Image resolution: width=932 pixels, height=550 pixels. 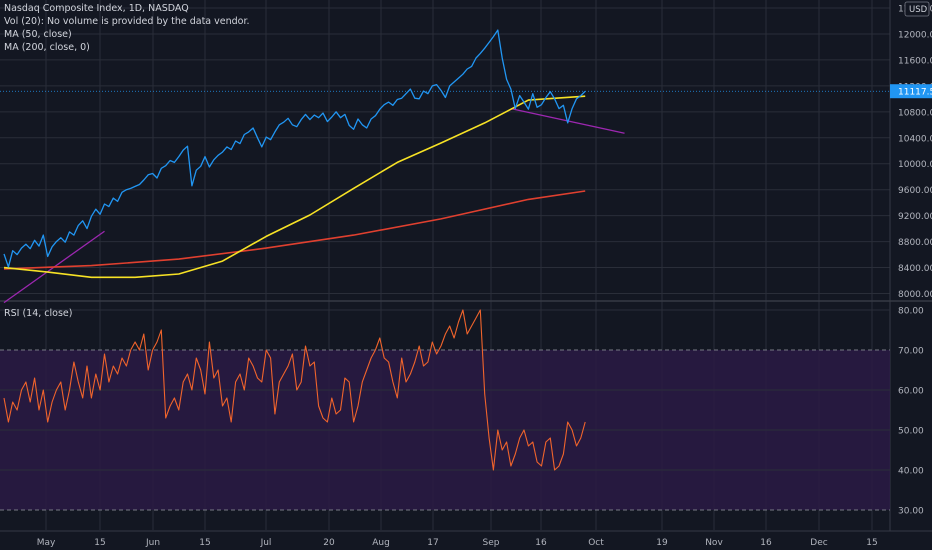 What do you see at coordinates (915, 269) in the screenshot?
I see `price-tick-label: 8400.00` at bounding box center [915, 269].